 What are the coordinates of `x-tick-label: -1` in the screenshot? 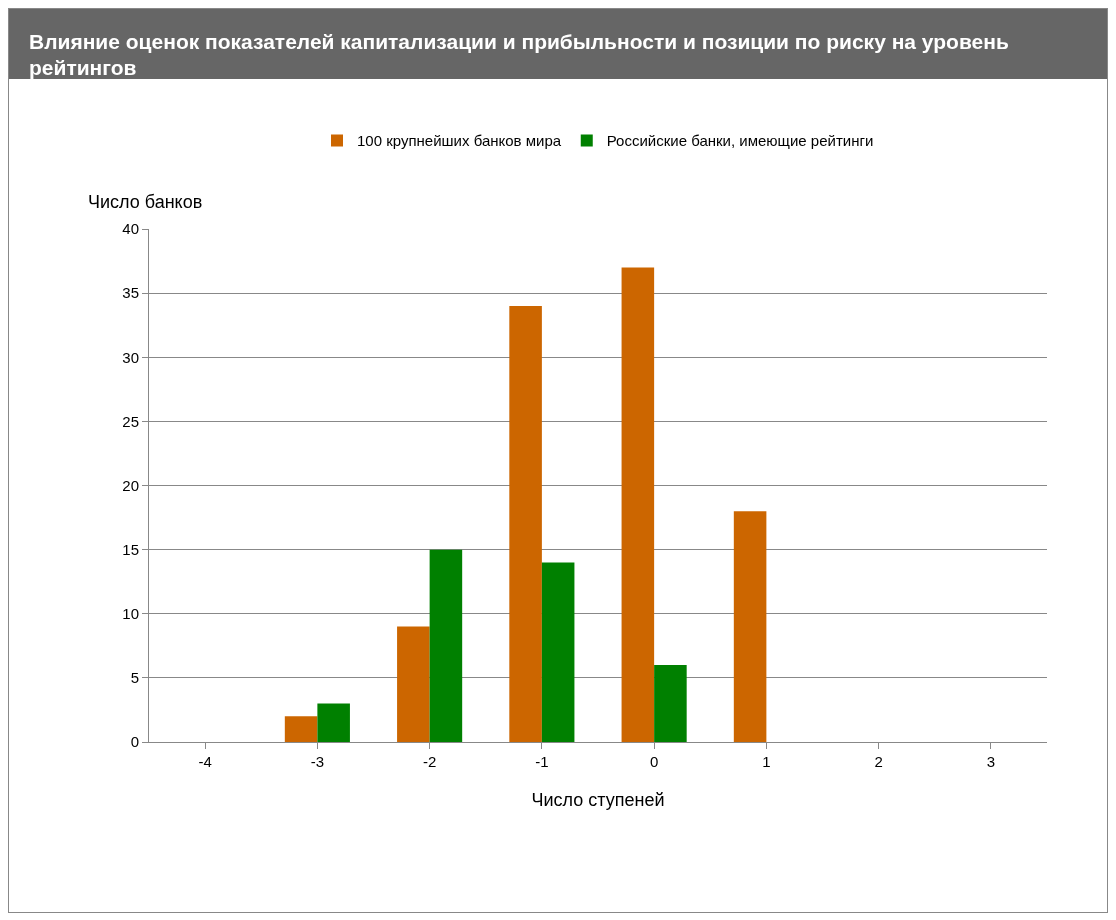 It's located at (542, 761).